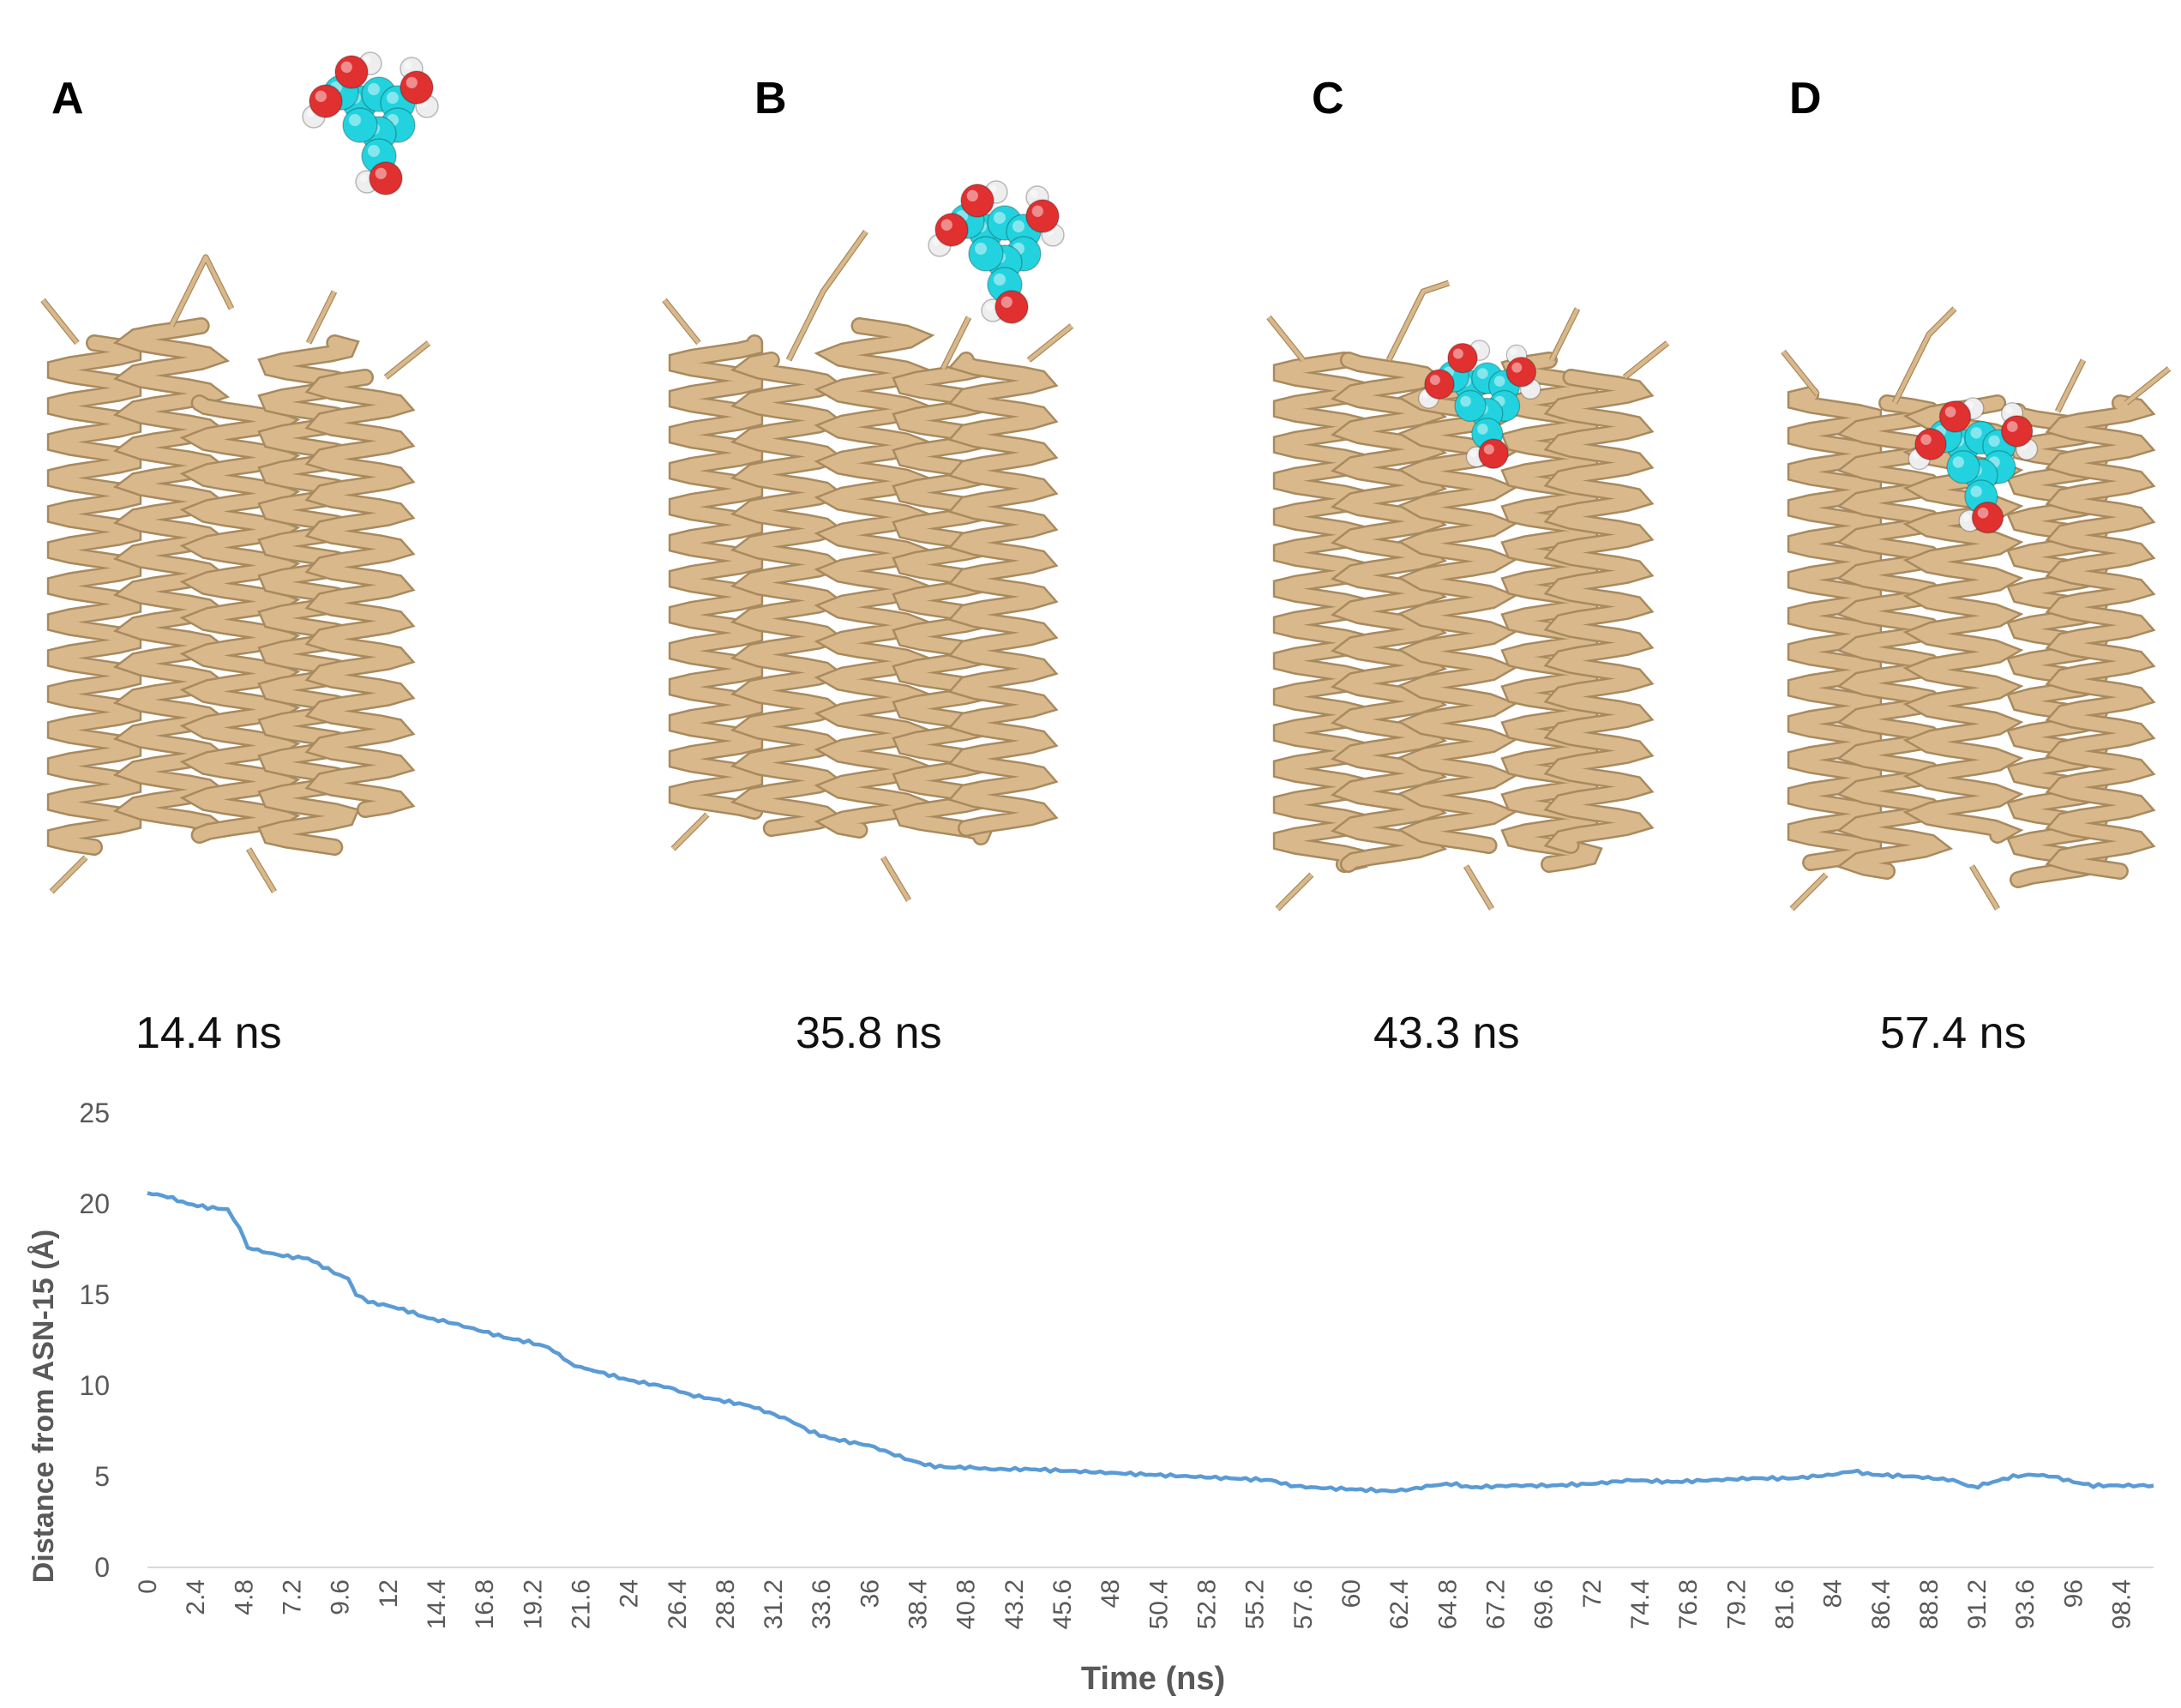  What do you see at coordinates (822, 1604) in the screenshot?
I see `x-tick-label: 33.6` at bounding box center [822, 1604].